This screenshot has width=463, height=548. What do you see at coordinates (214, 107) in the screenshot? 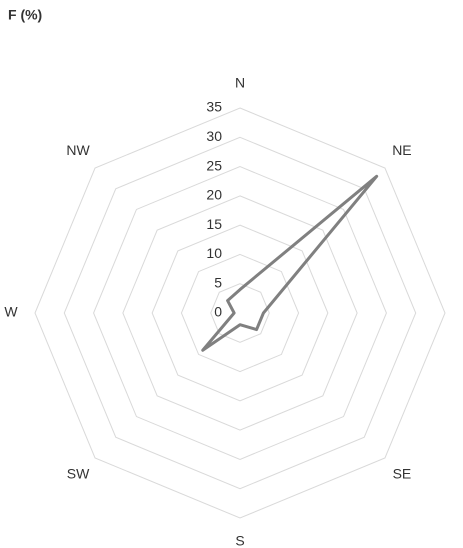
I see `r-tick-label: 35` at bounding box center [214, 107].